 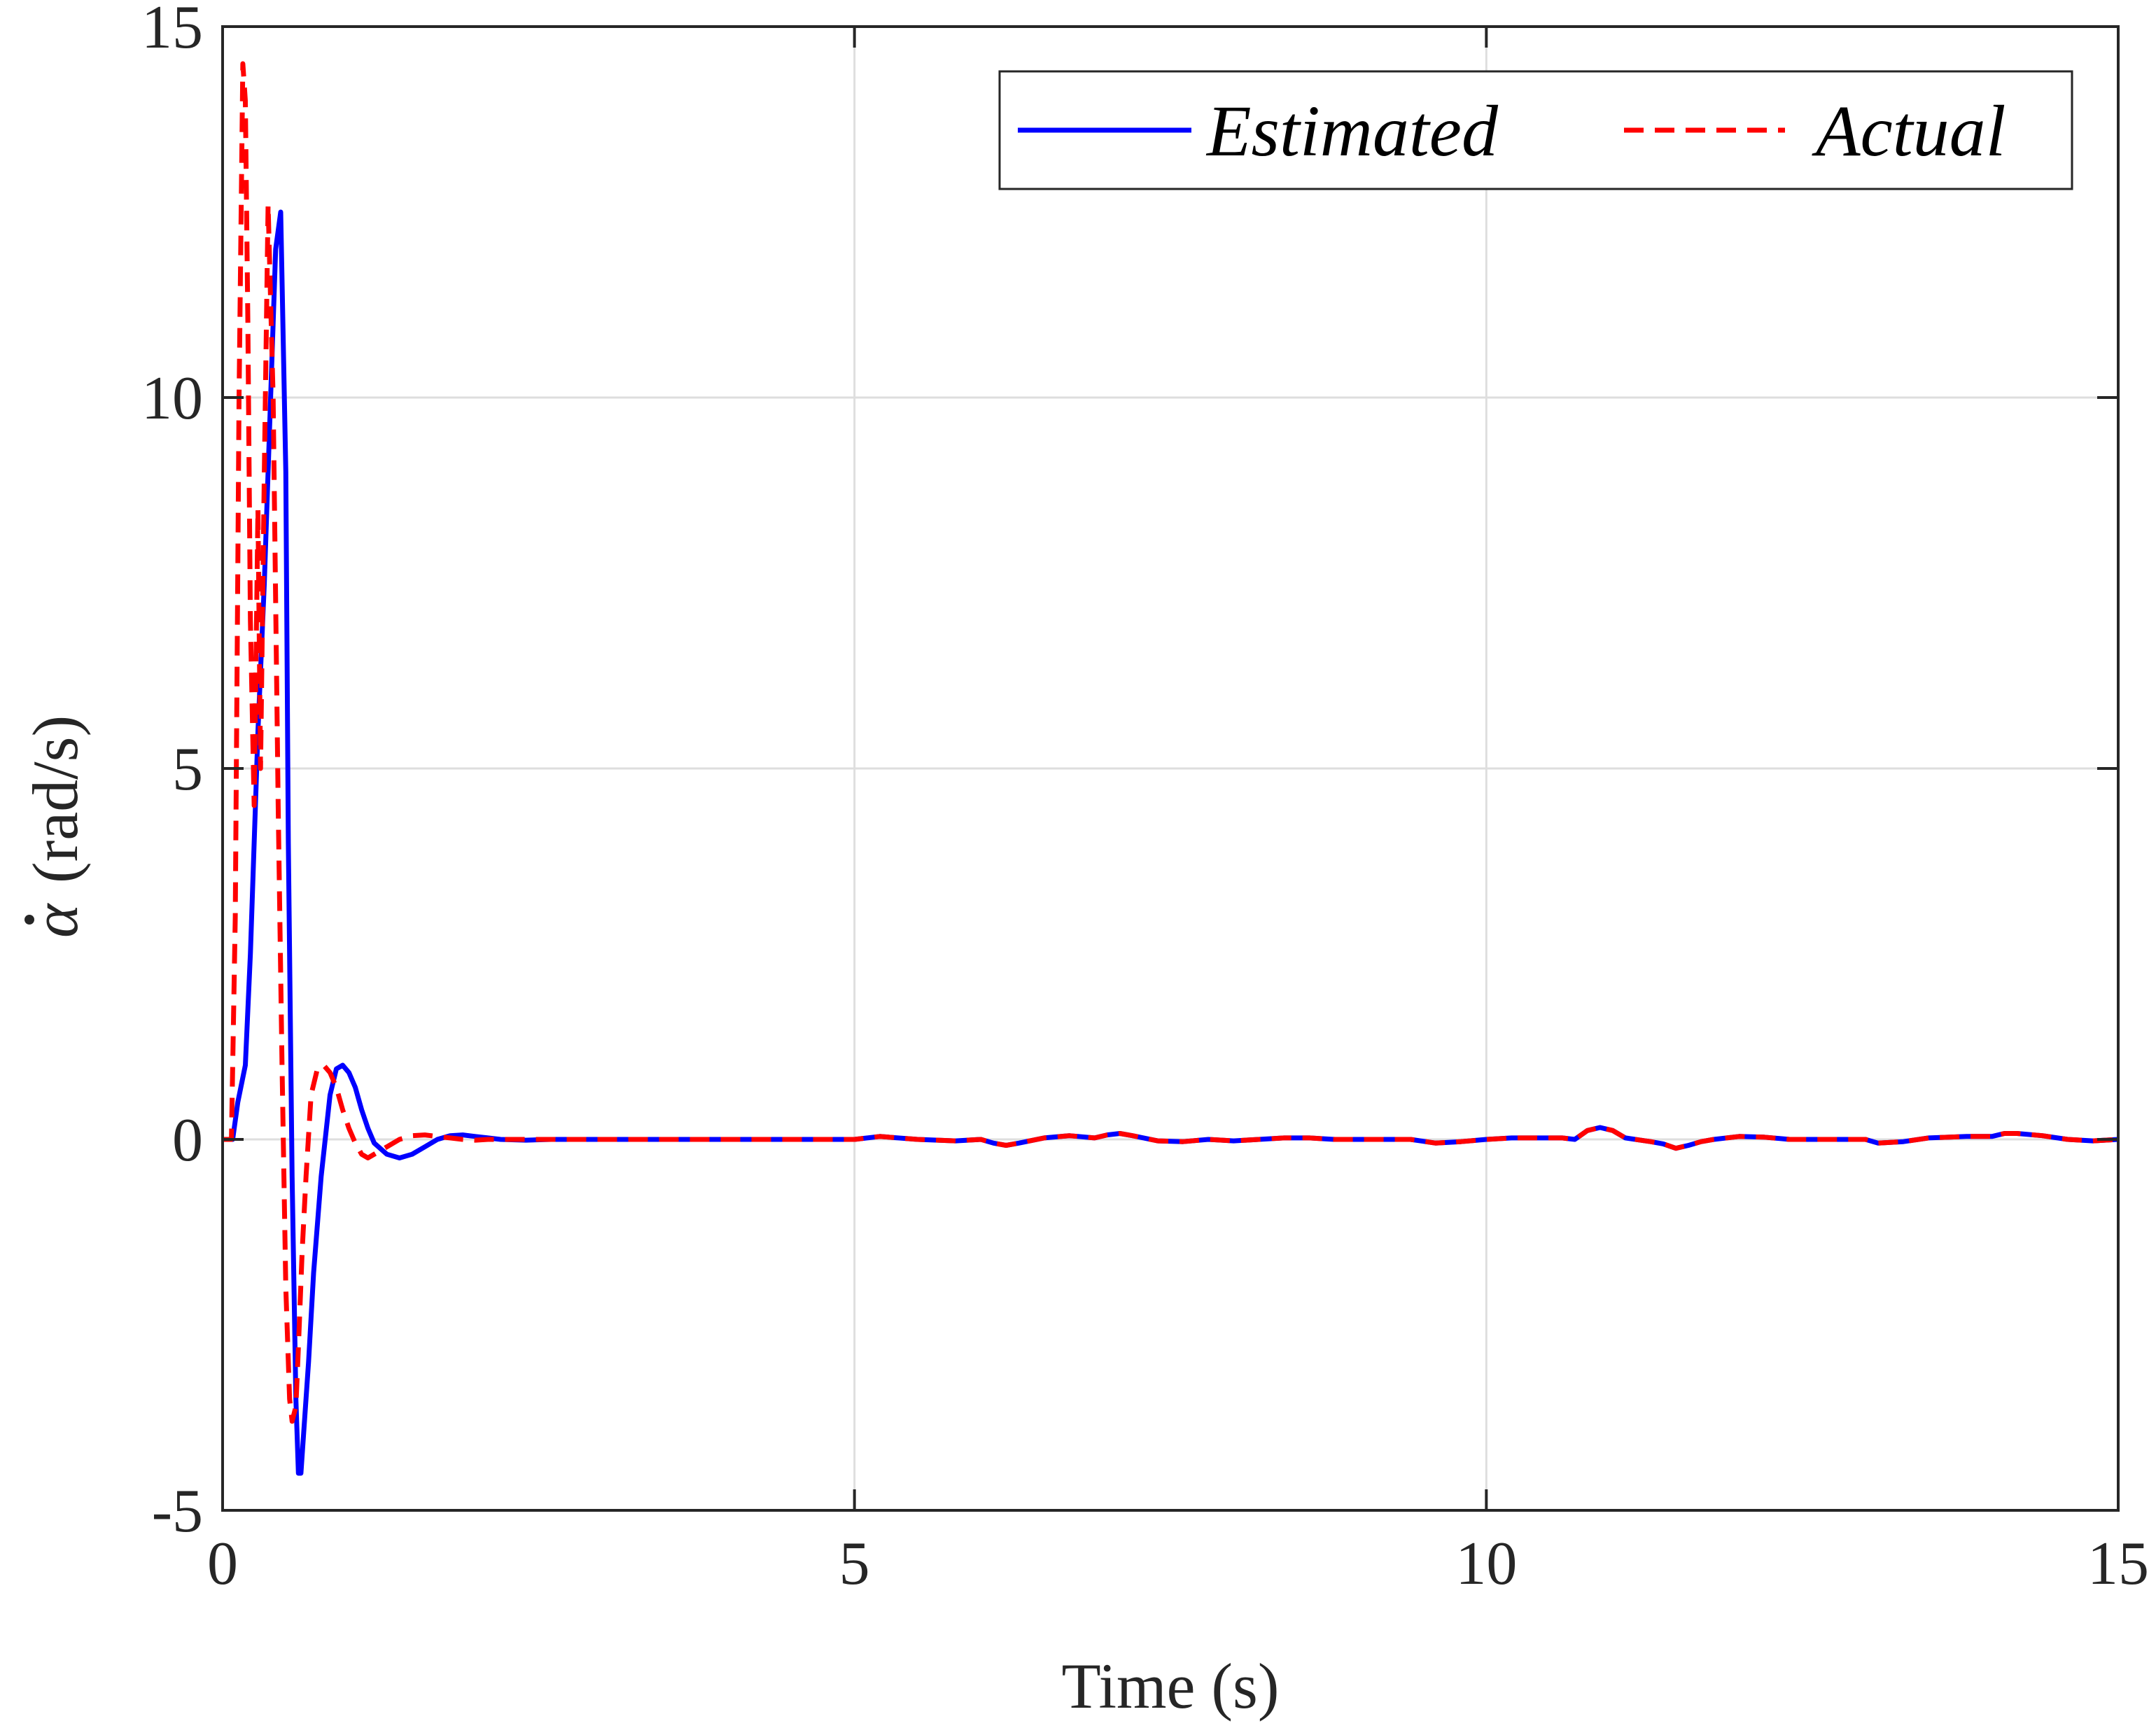 What do you see at coordinates (55, 799) in the screenshot?
I see `y-axis-label-unit: (rad/s)` at bounding box center [55, 799].